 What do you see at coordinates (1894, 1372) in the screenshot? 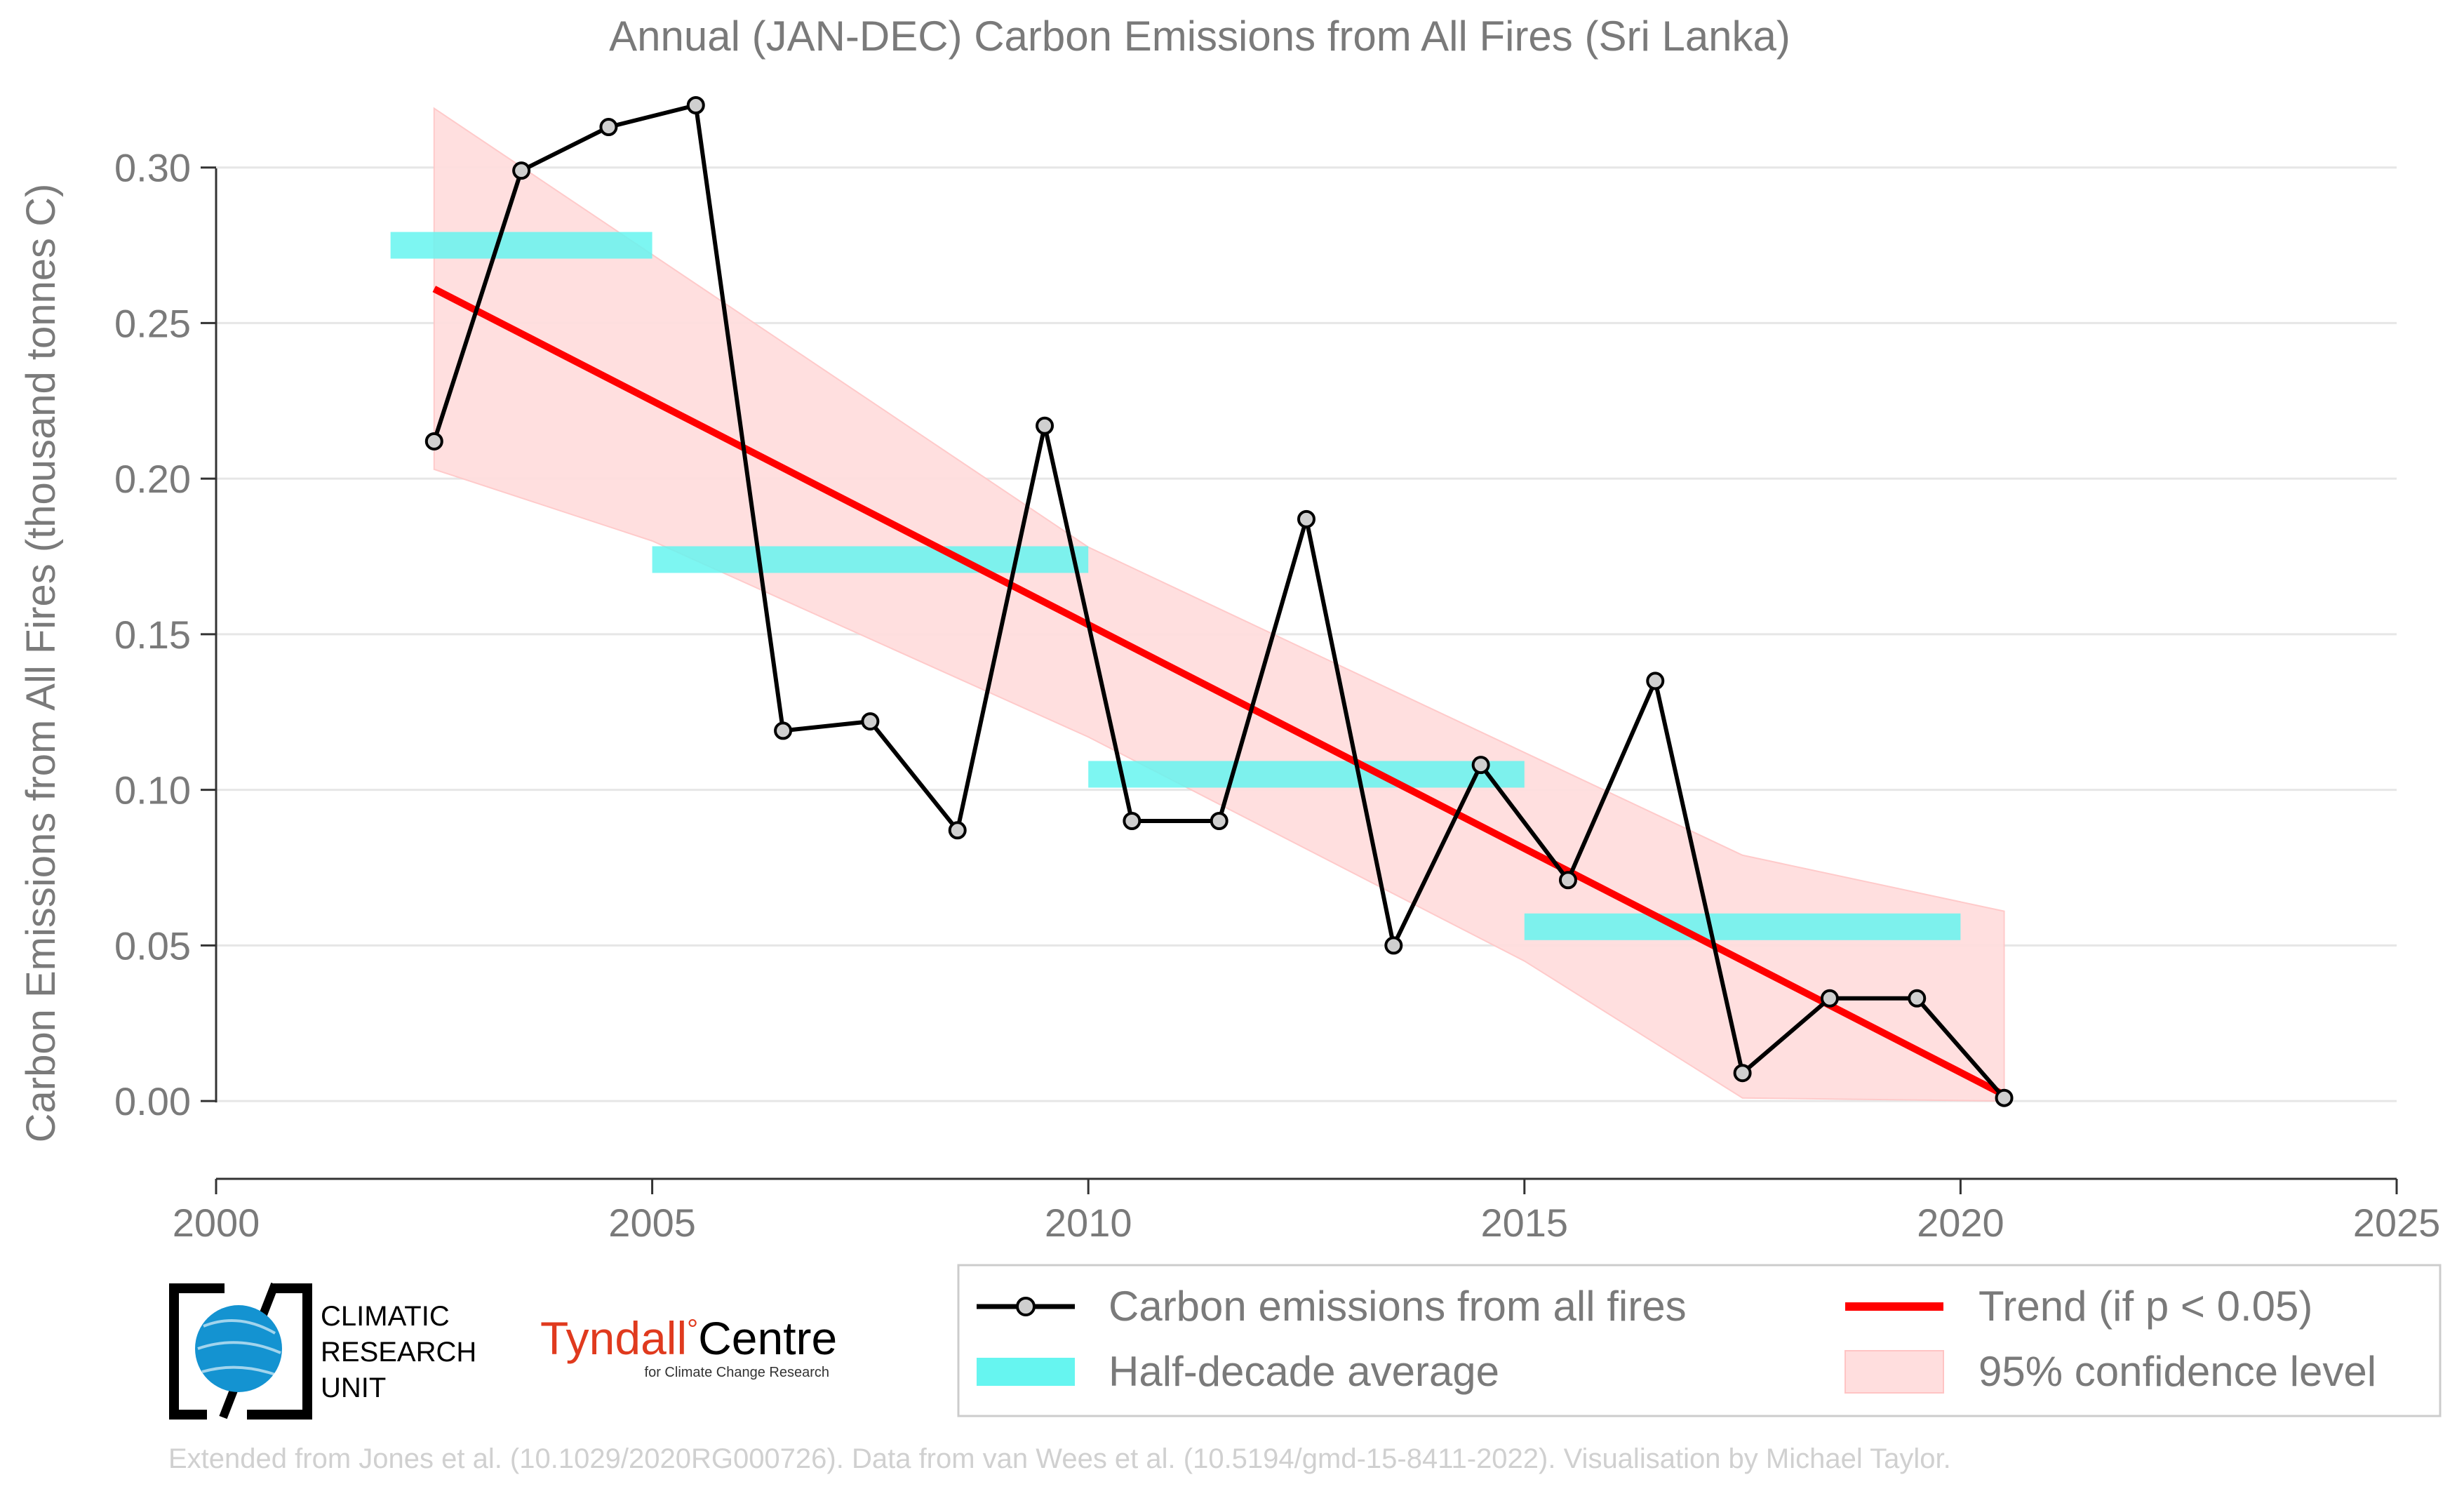
I see `legend-swatch-confidence` at bounding box center [1894, 1372].